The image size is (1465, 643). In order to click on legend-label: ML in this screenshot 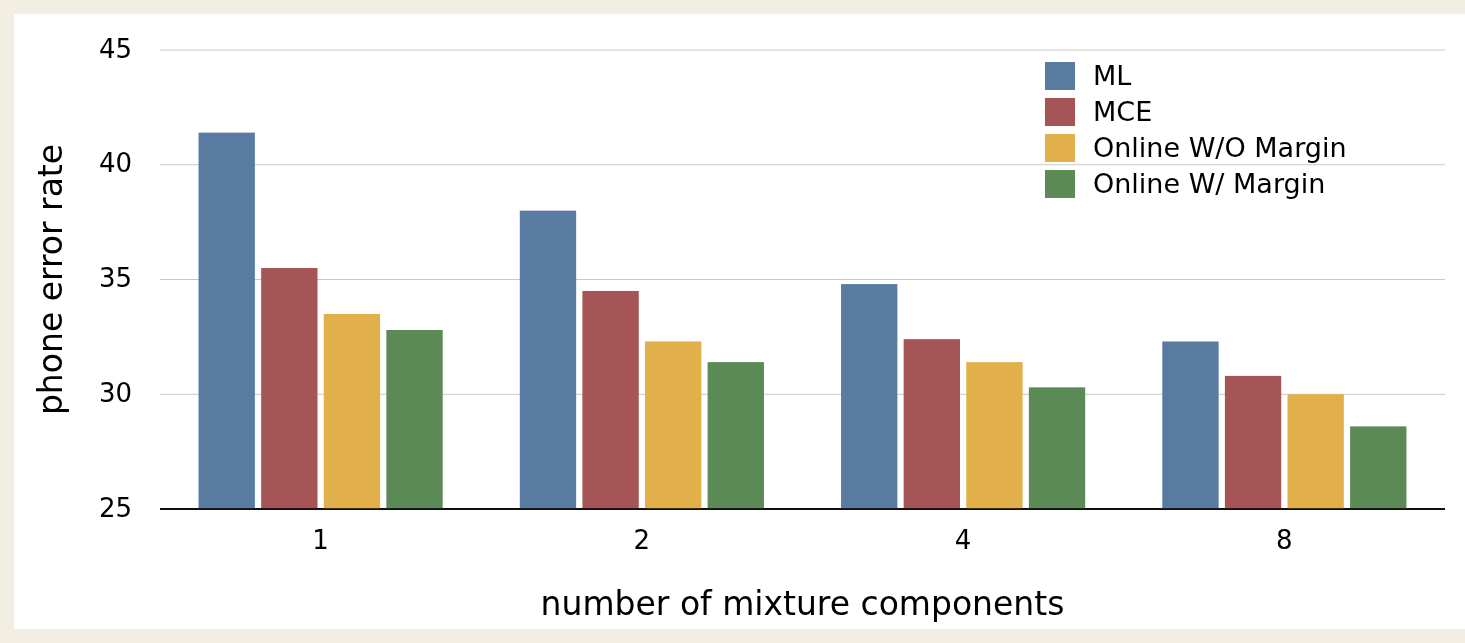, I will do `click(1112, 75)`.